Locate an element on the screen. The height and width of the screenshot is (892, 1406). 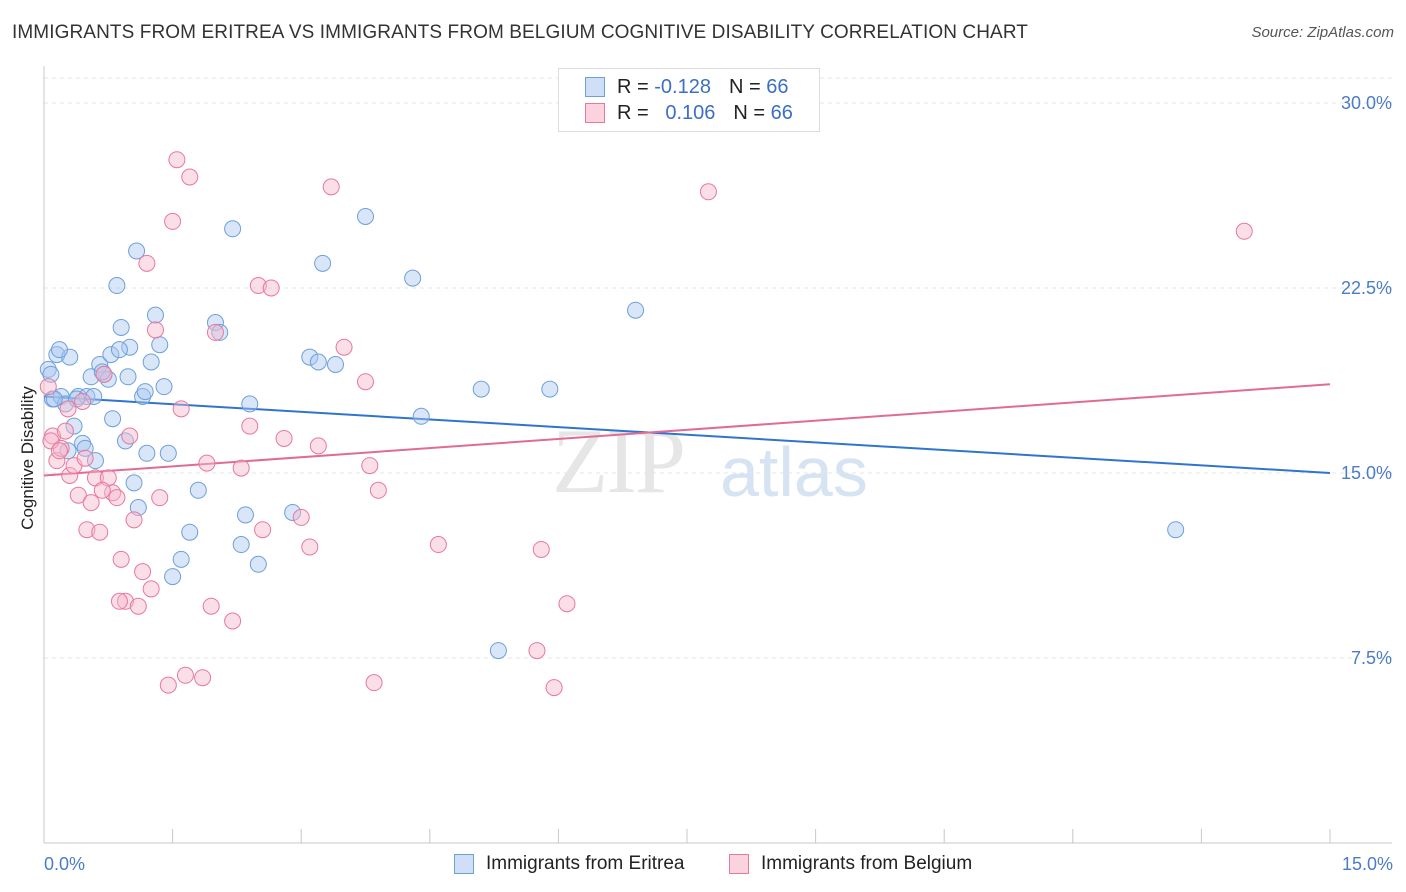
y-tick-label: 15.0% is located at coordinates (1366, 473).